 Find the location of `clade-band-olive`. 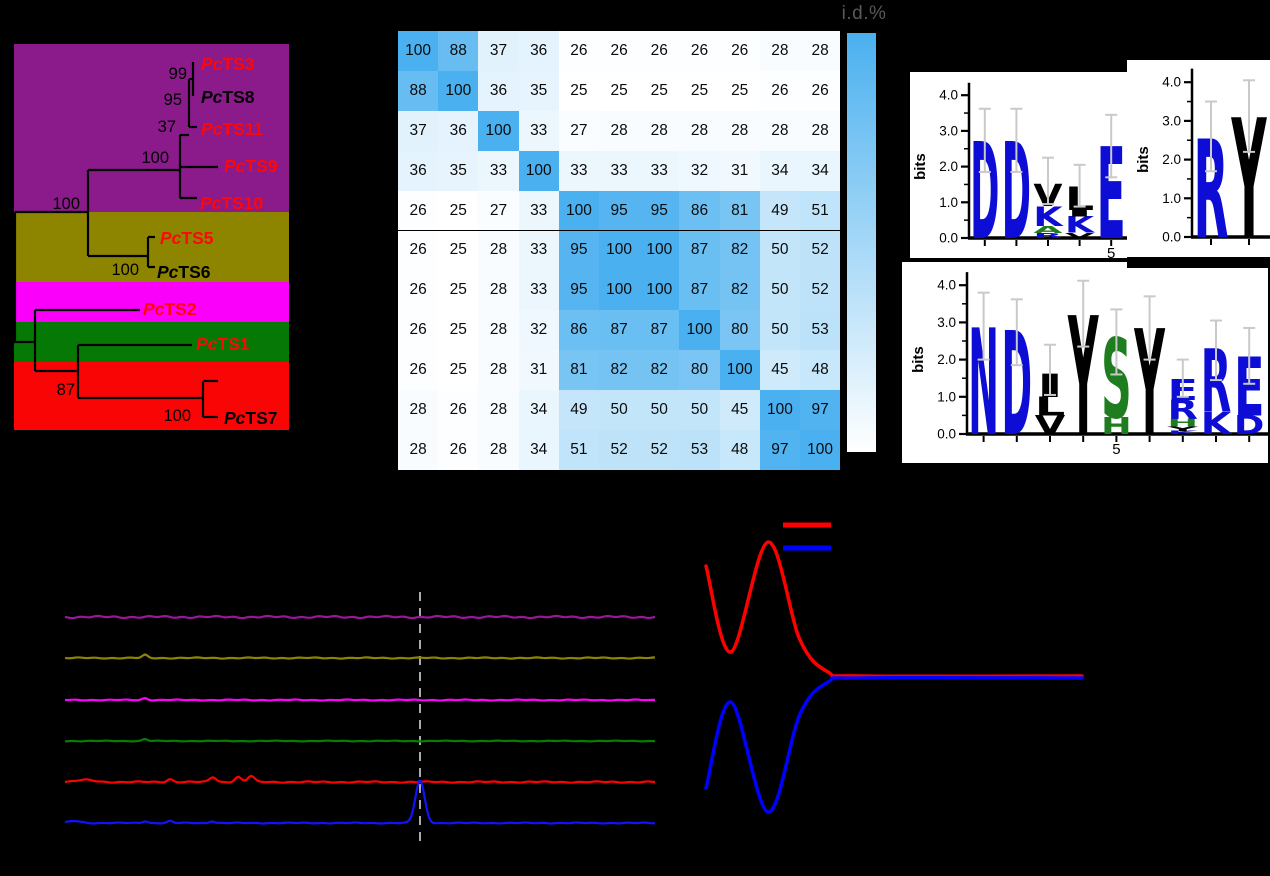

clade-band-olive is located at coordinates (151, 247).